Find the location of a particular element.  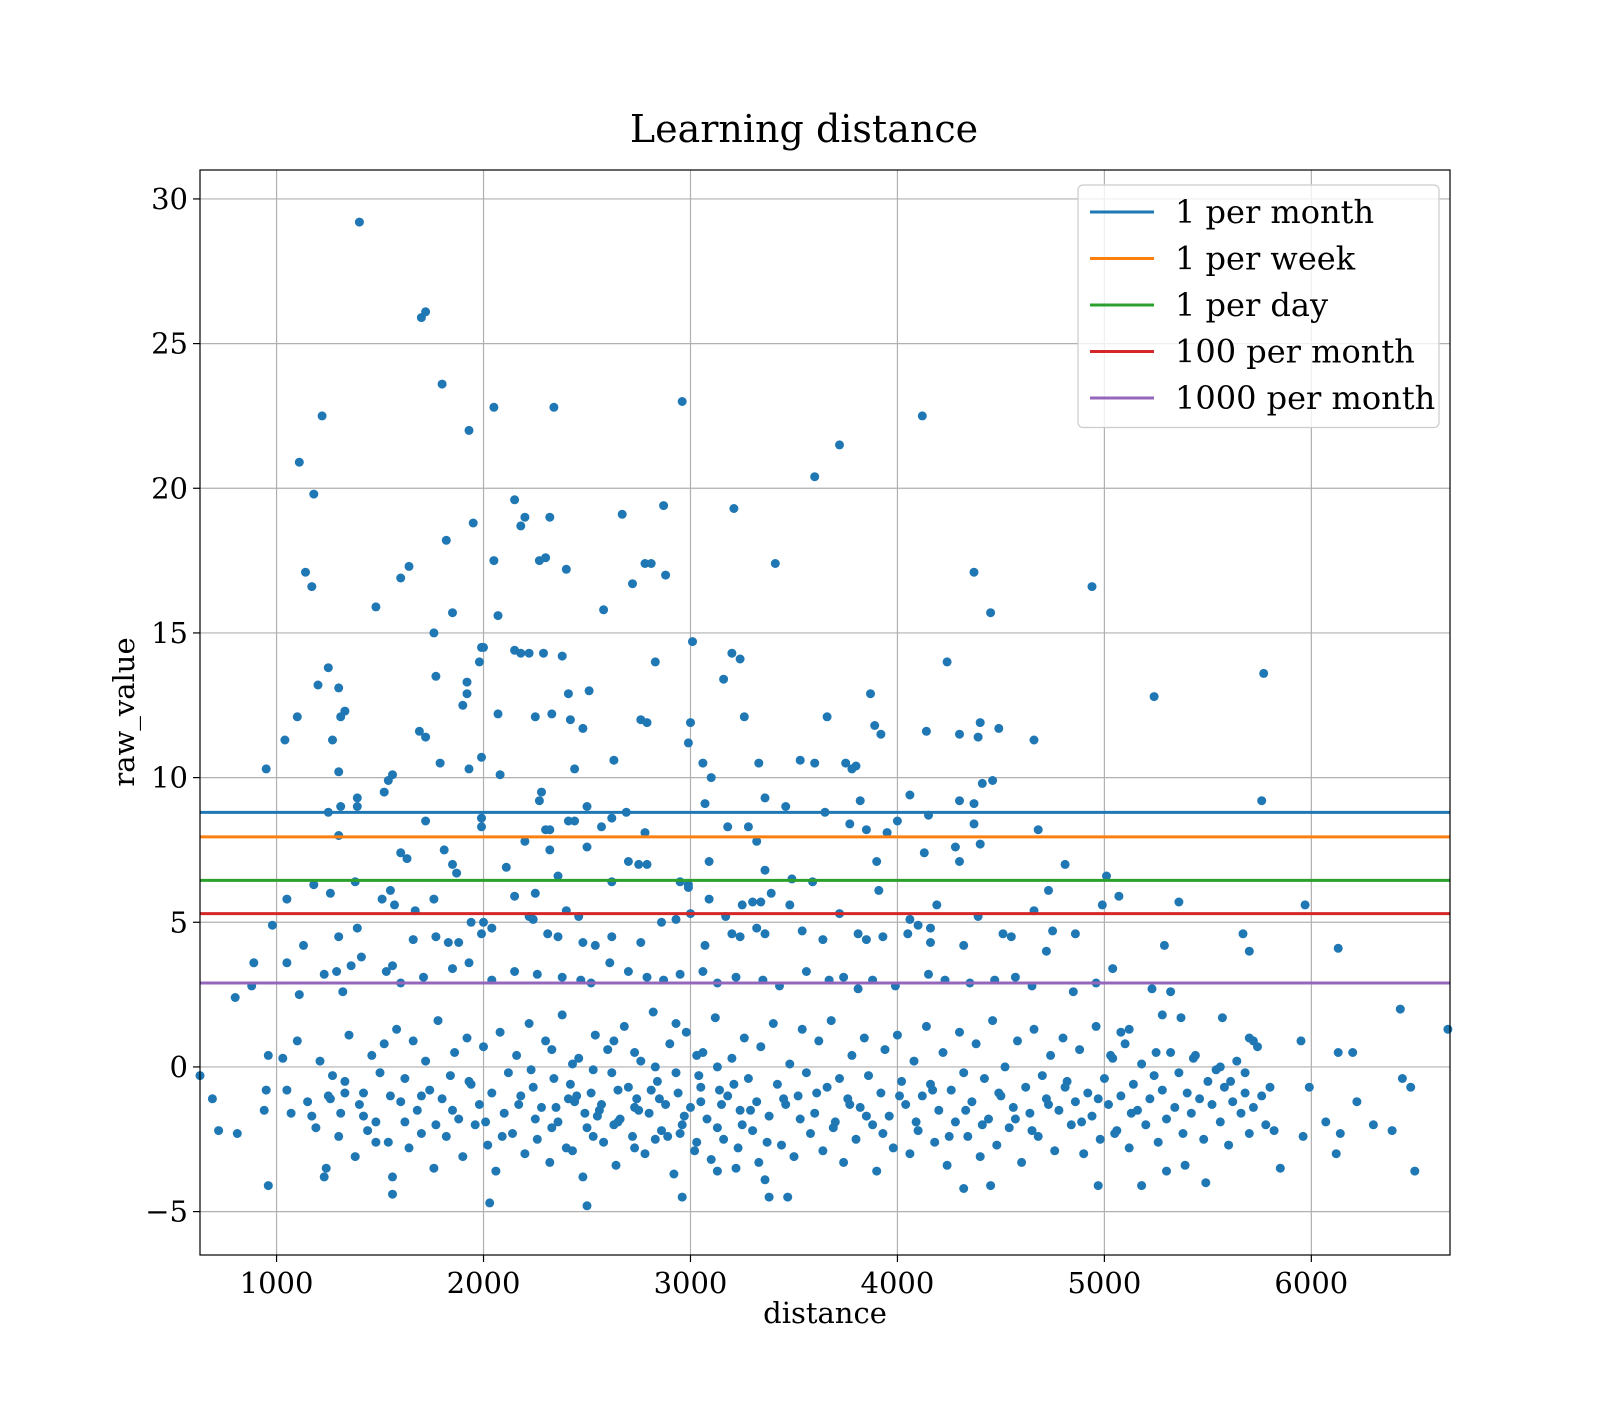

x-tick-label: 2000 is located at coordinates (484, 1283).